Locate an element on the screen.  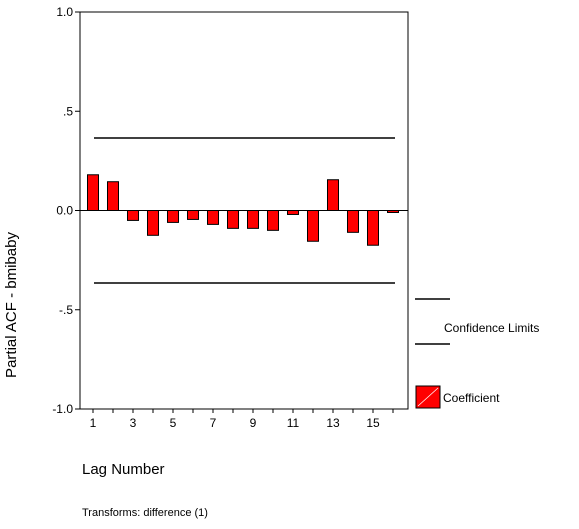
x-tick-label: 9 is located at coordinates (253, 423).